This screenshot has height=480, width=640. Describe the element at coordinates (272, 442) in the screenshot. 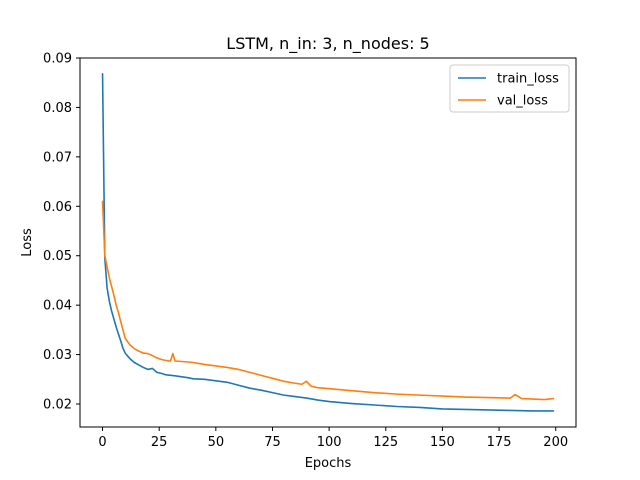

I see `x-tick-label: 75` at that location.